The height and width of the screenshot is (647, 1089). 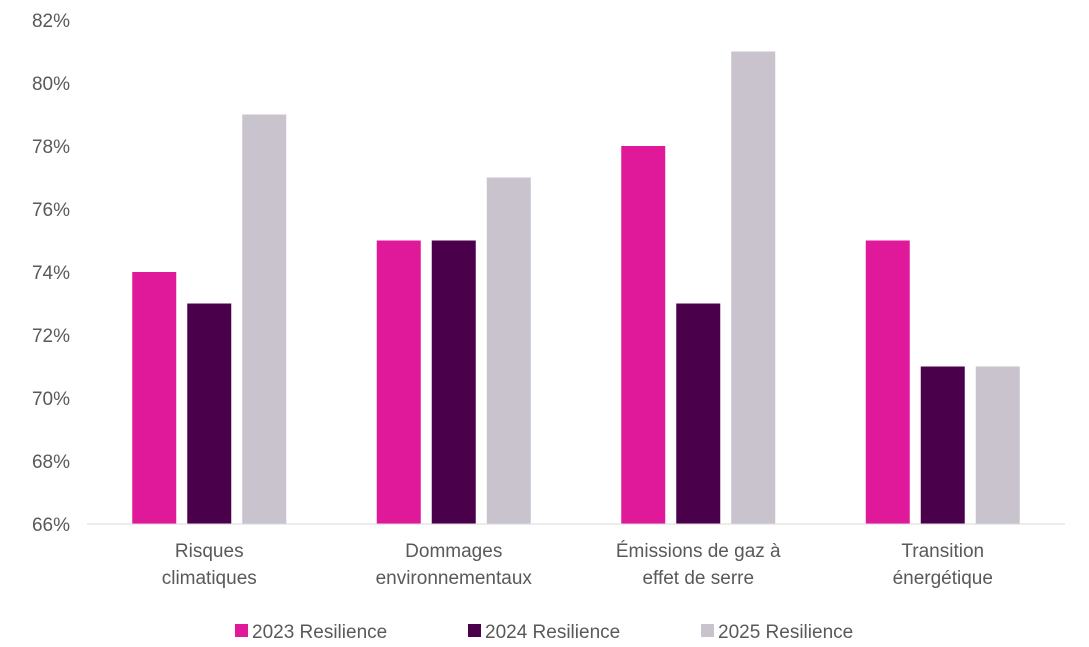 I want to click on y-tick-label: 72%, so click(x=51, y=336).